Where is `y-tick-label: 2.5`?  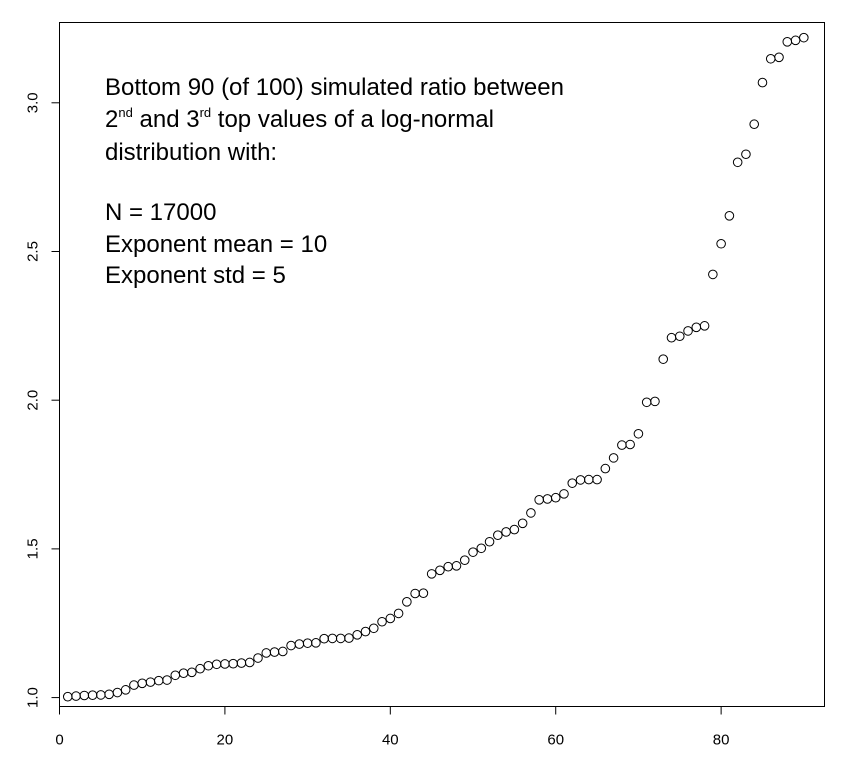
y-tick-label: 2.5 is located at coordinates (33, 251).